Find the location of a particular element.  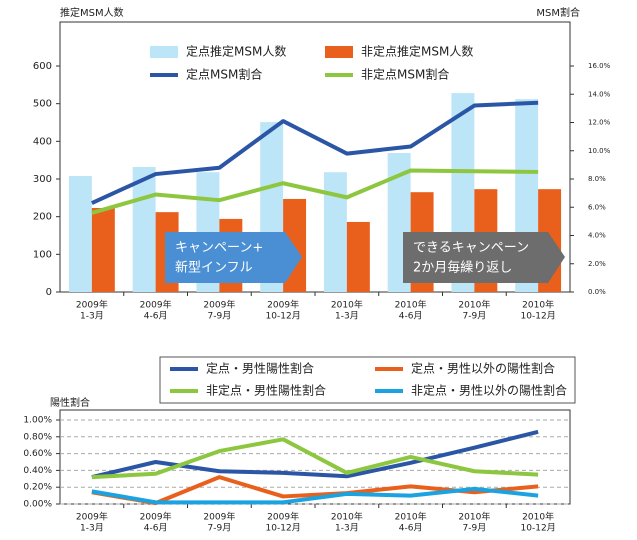

y-axis-label: 陽性割合 is located at coordinates (70, 402).